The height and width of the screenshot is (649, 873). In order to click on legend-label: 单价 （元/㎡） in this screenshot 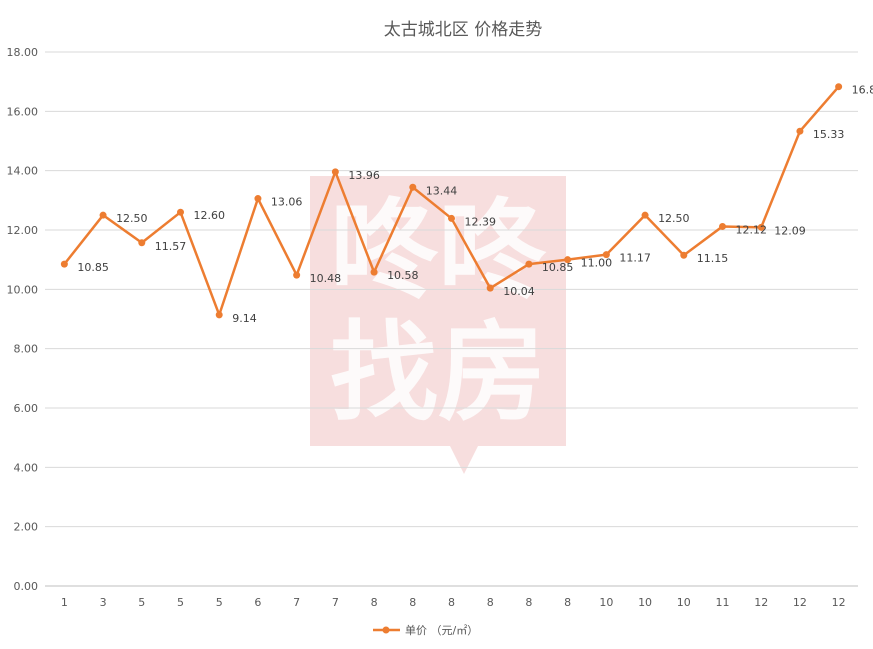, I will do `click(441, 630)`.